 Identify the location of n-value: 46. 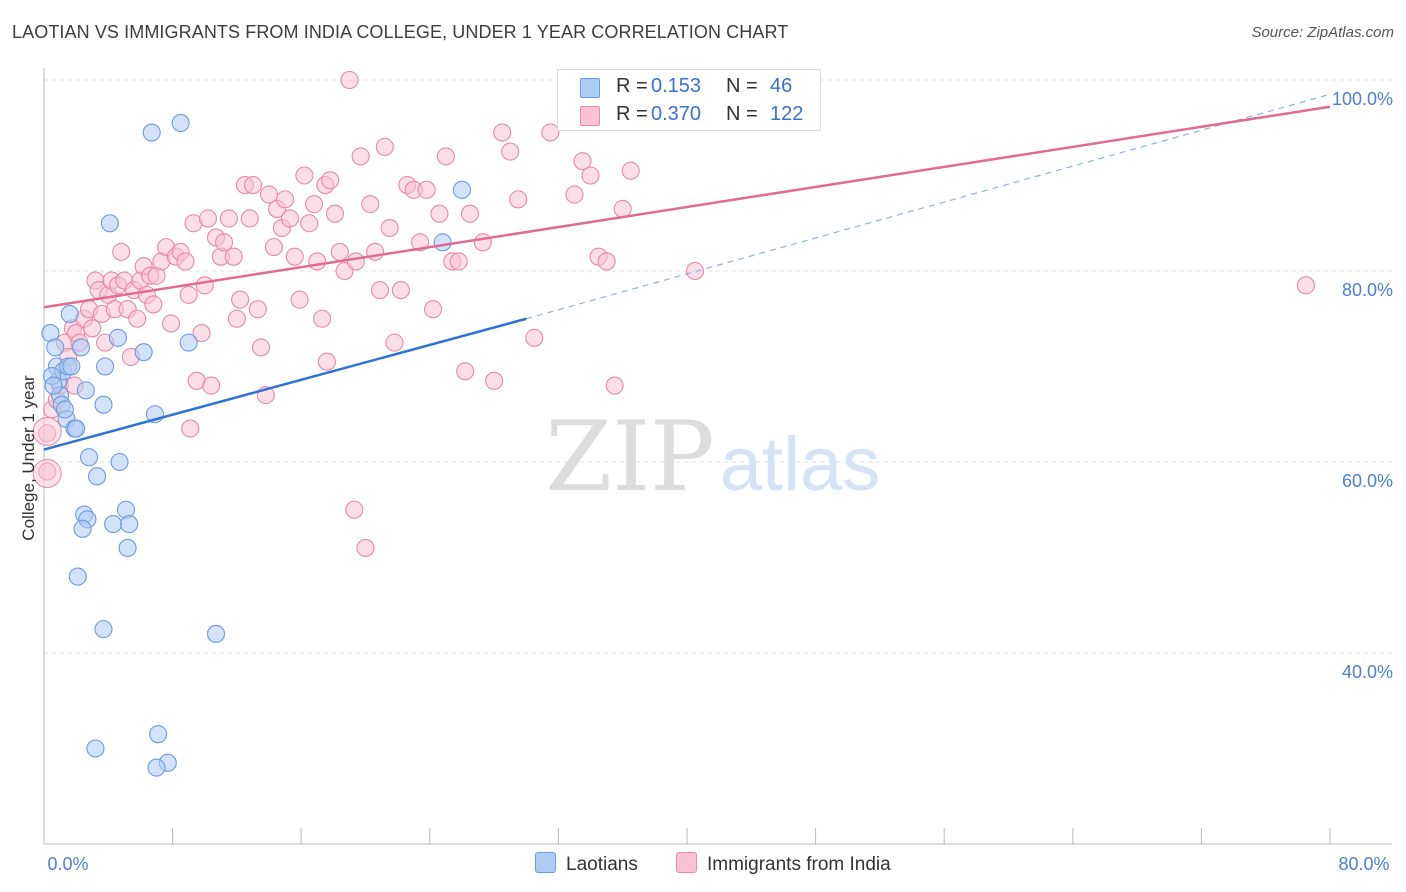
(781, 86).